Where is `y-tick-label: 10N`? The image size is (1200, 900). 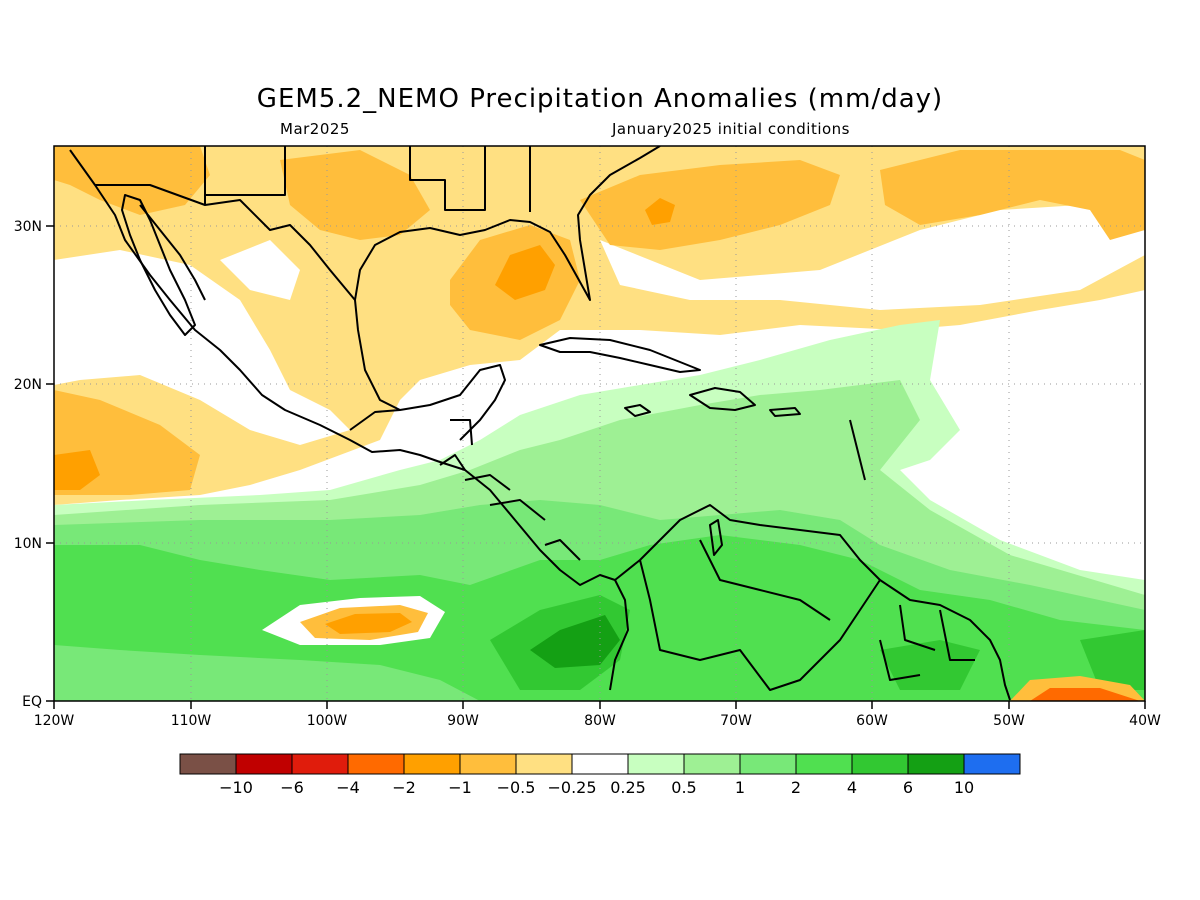 y-tick-label: 10N is located at coordinates (28, 544).